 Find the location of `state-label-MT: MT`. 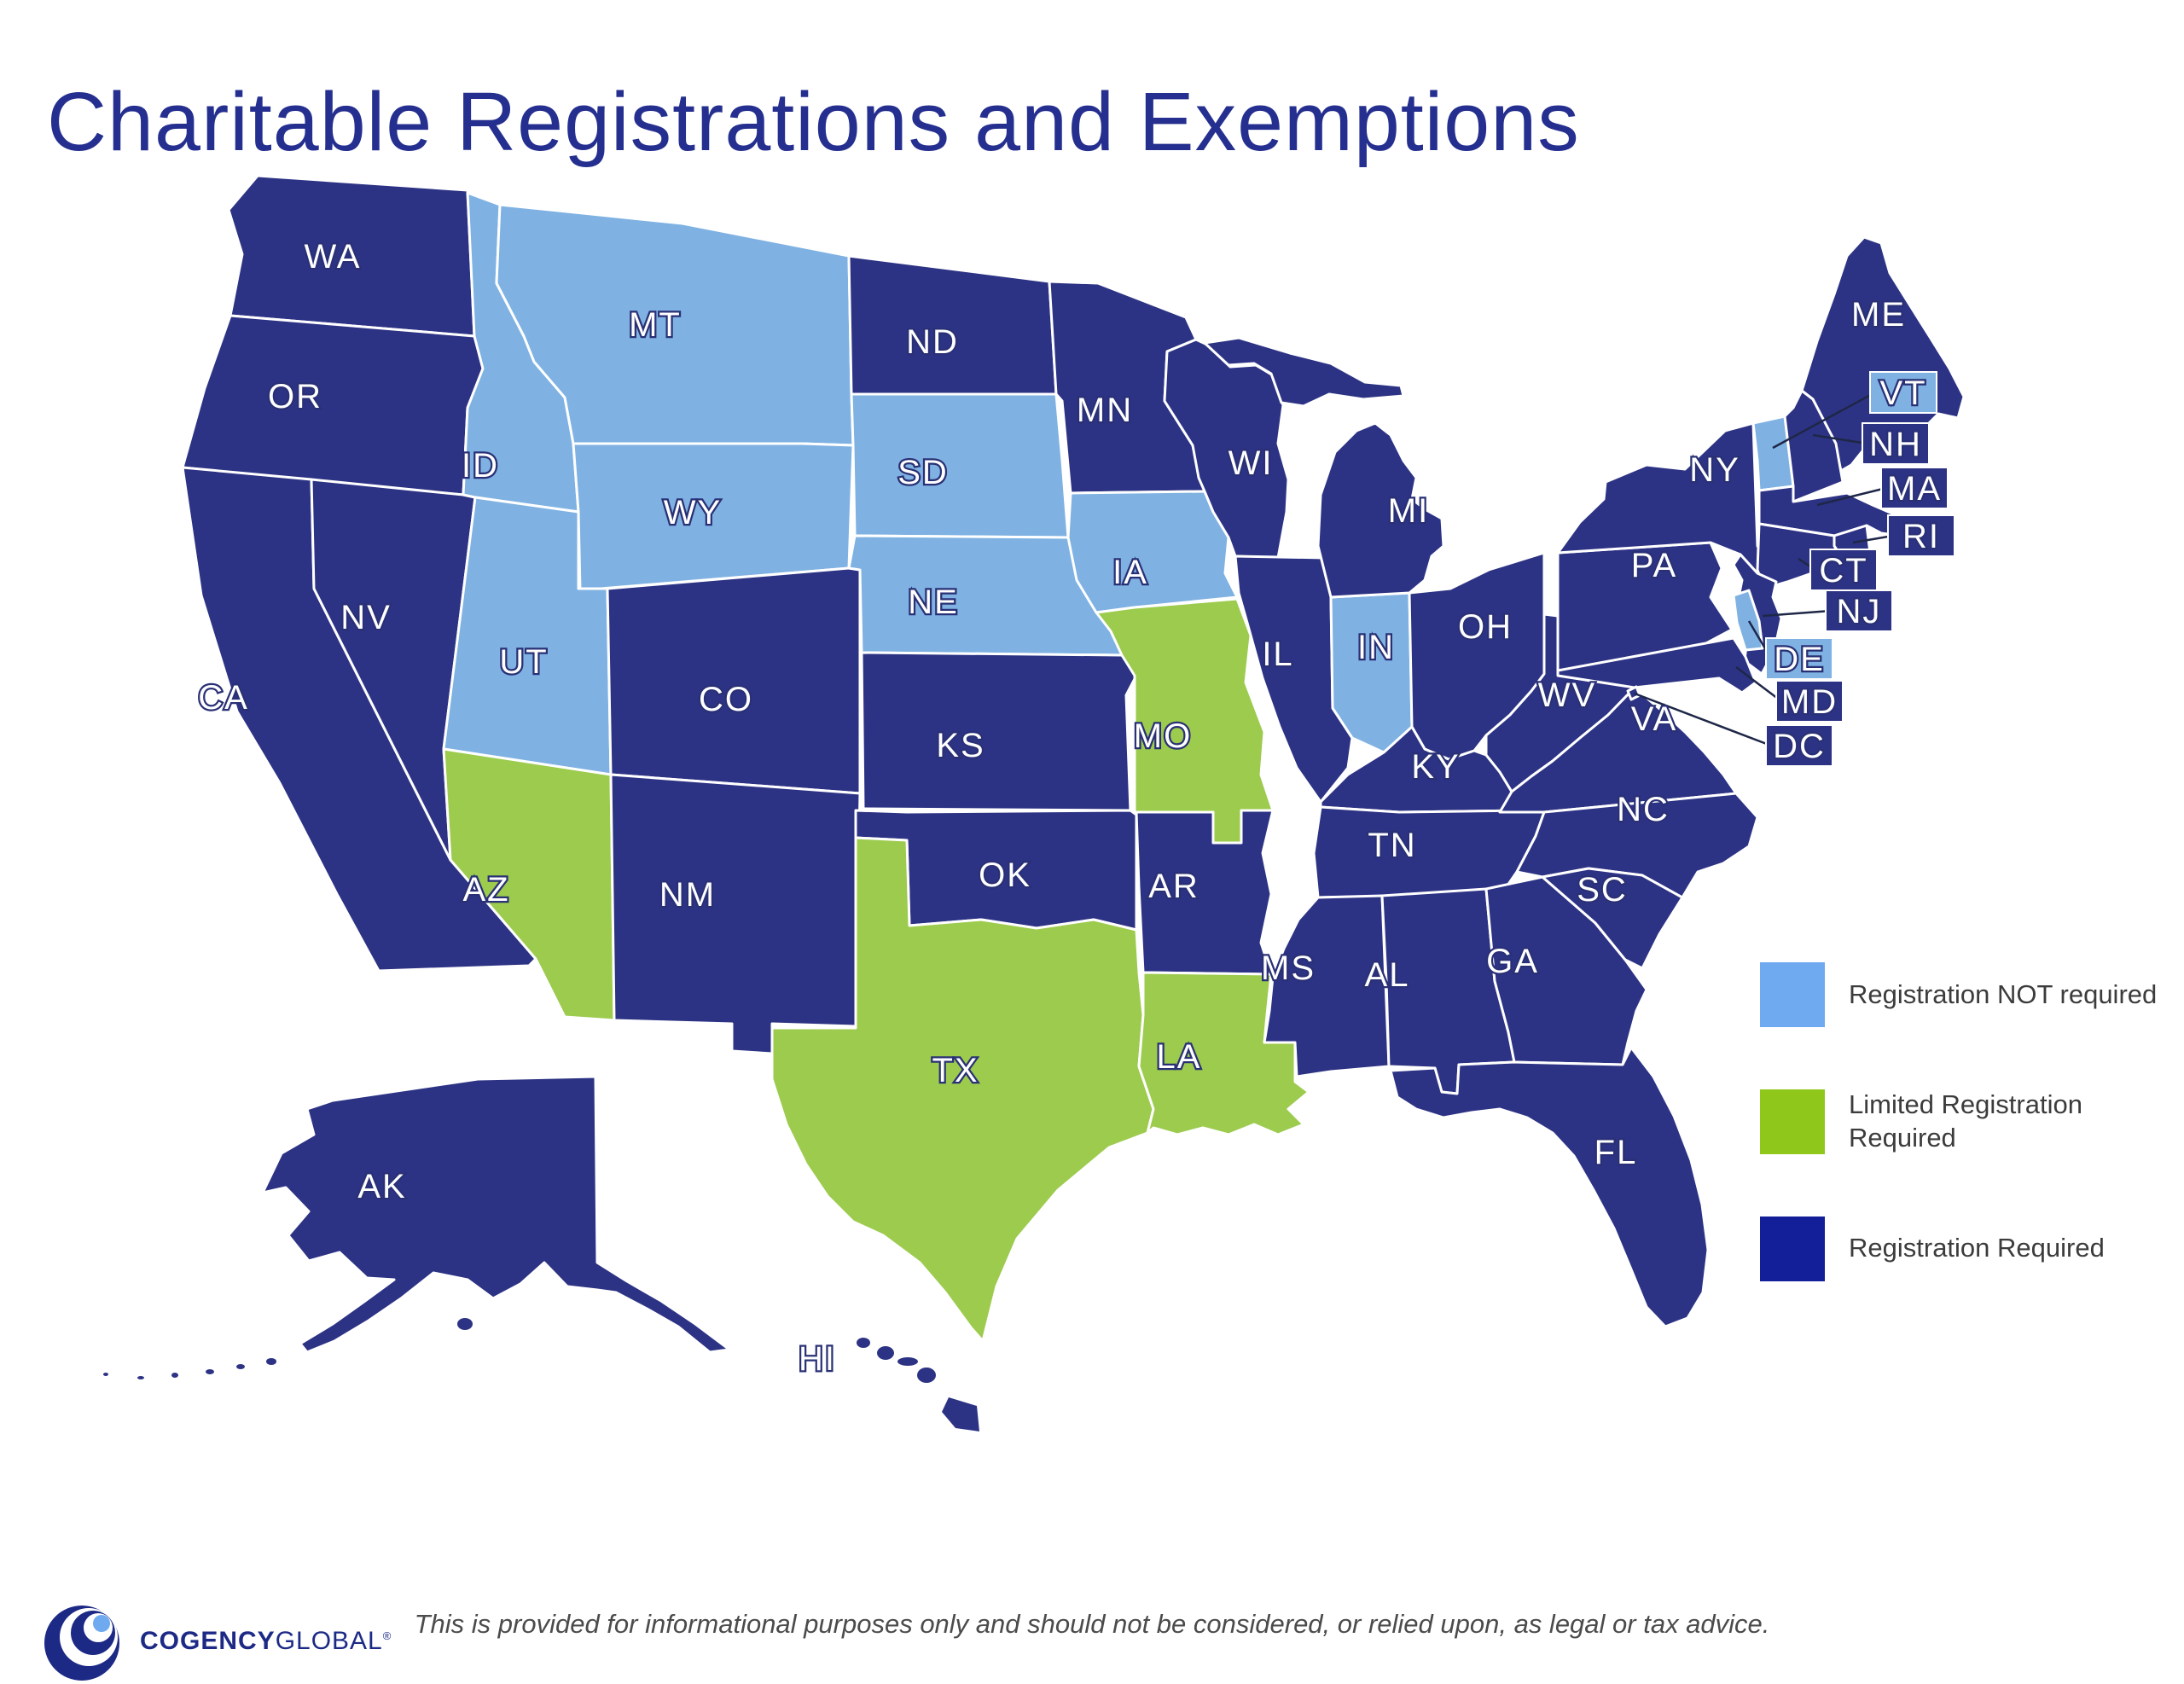

state-label-MT: MT is located at coordinates (655, 325).